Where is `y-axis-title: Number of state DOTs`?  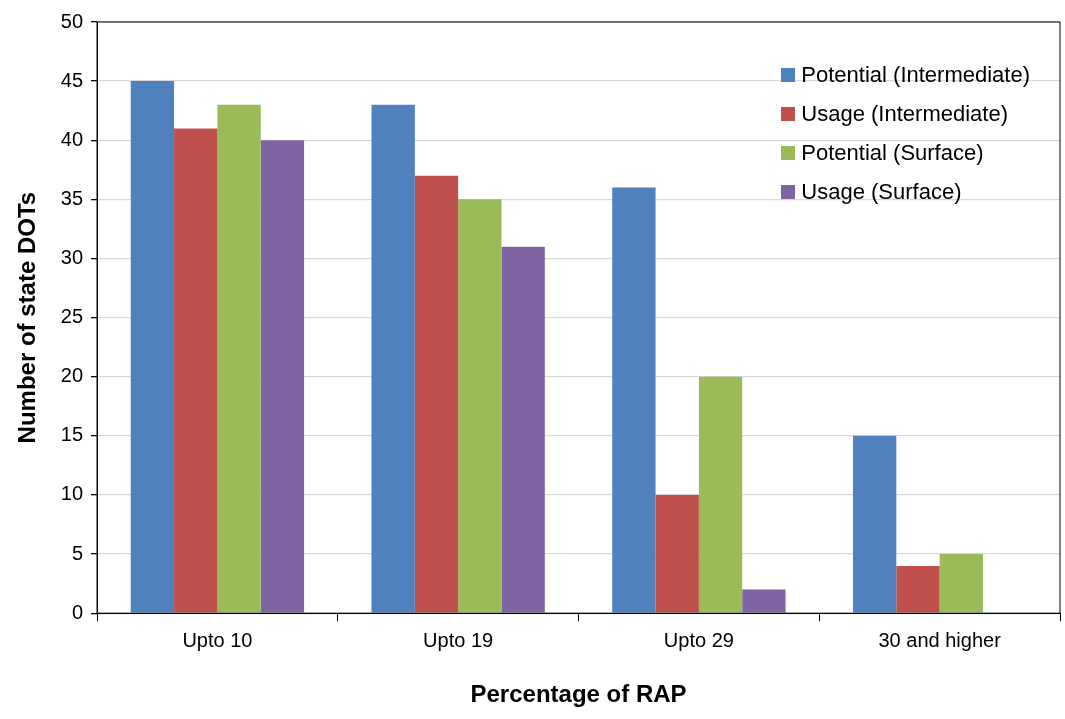 y-axis-title: Number of state DOTs is located at coordinates (27, 317).